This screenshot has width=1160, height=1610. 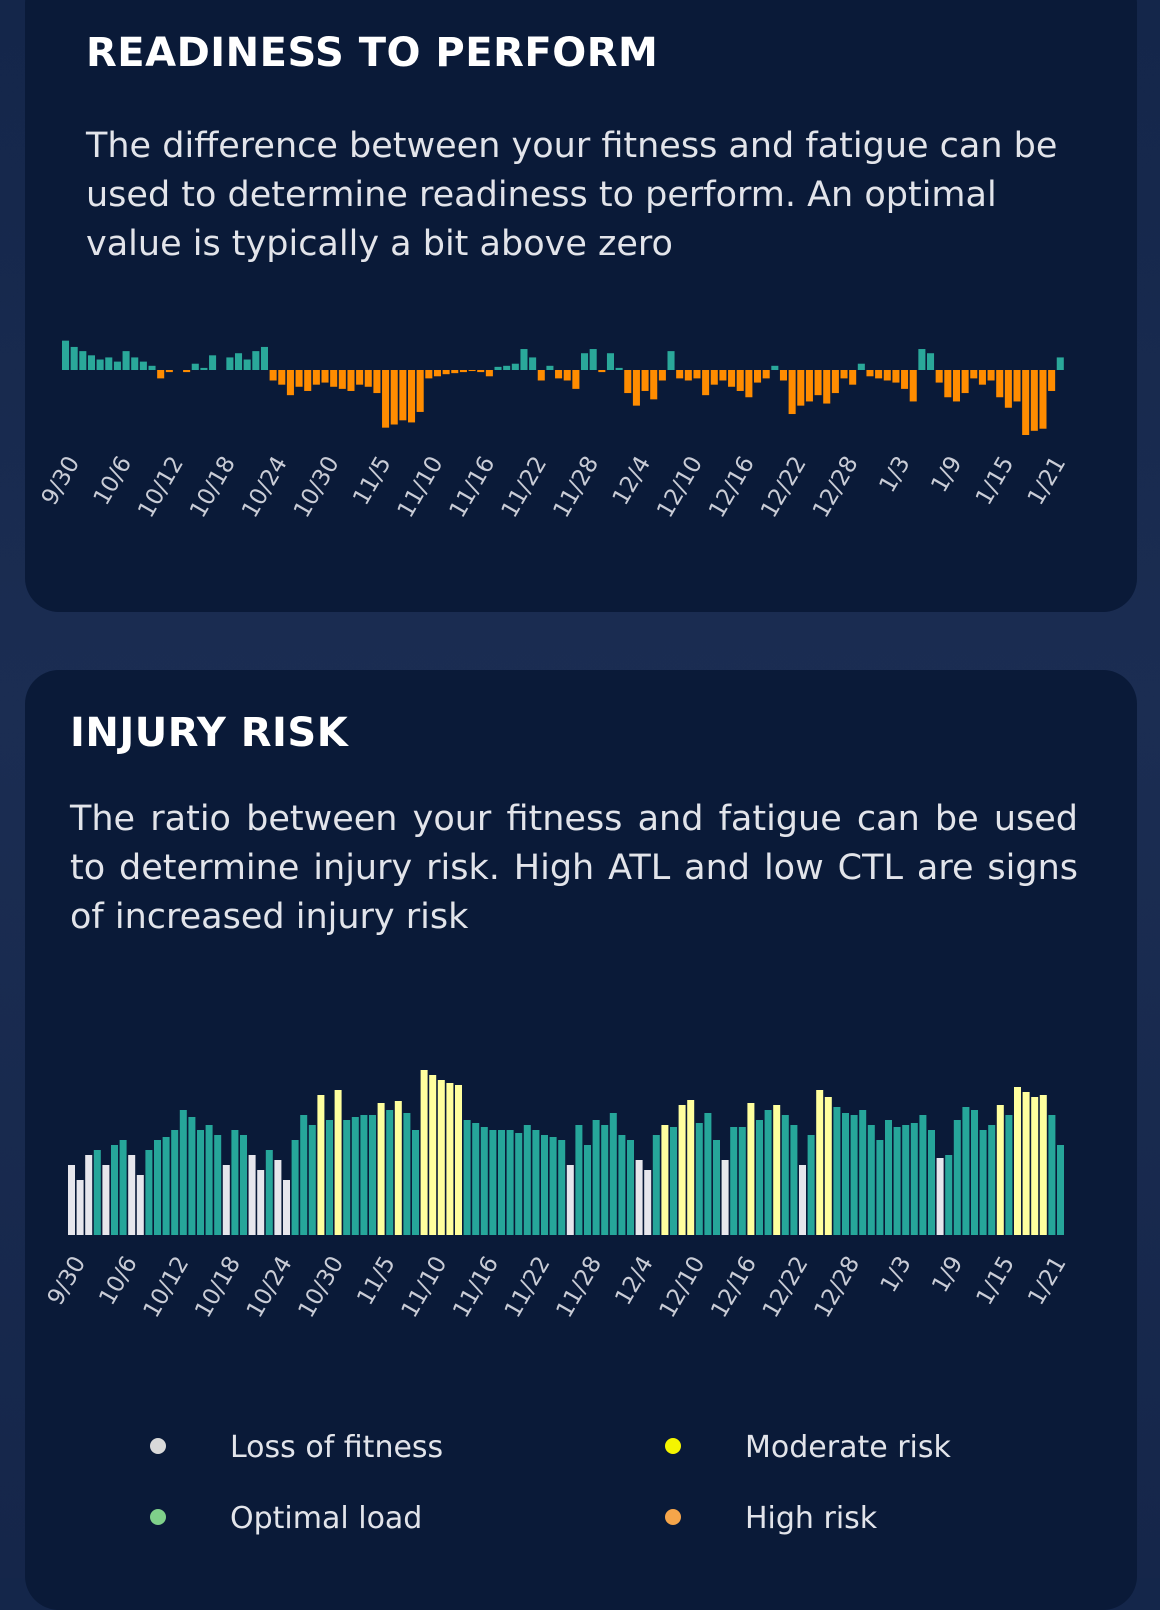 I want to click on x-tick-label: 9/30, so click(x=61, y=481).